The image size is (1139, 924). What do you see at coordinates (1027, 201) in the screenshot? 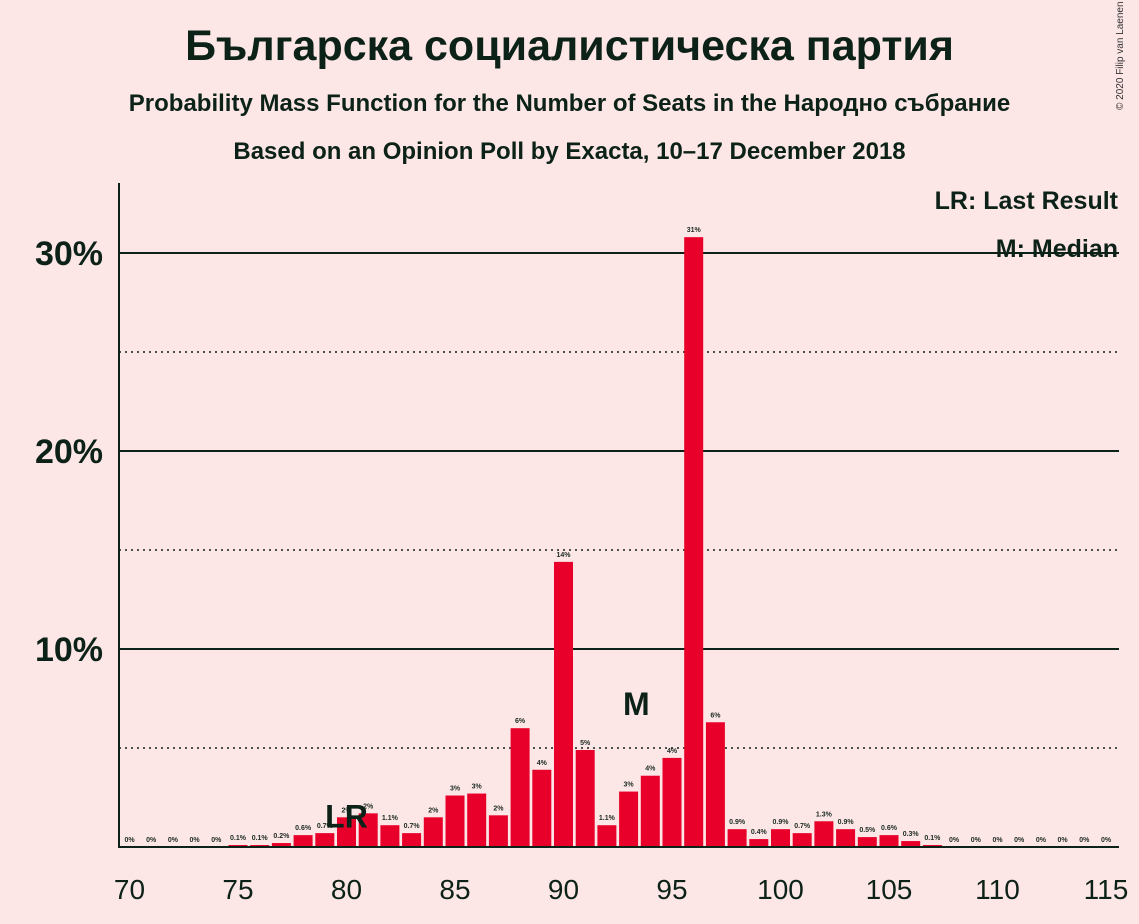
I see `legend-last-result: LR: Last Result` at bounding box center [1027, 201].